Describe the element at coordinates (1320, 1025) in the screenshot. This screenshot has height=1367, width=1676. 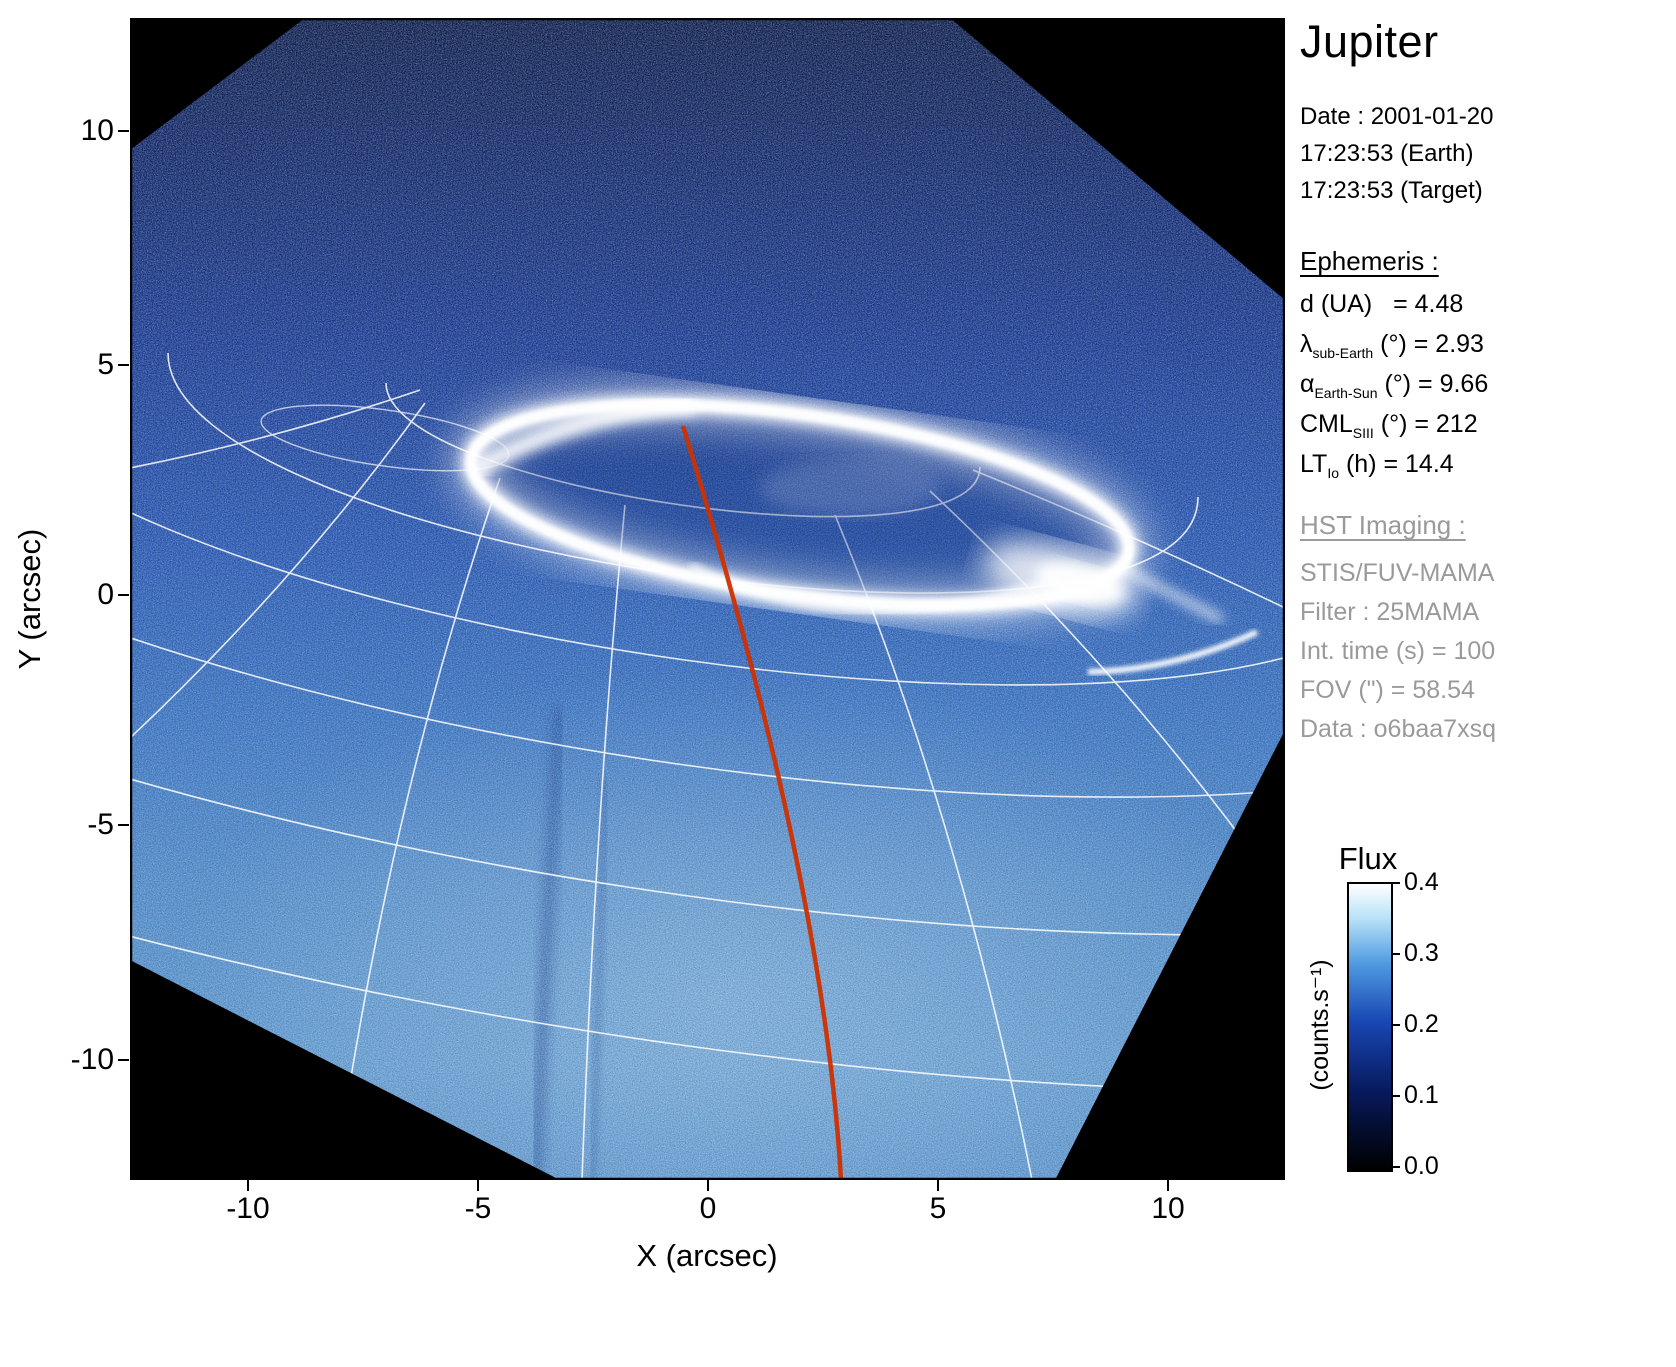
I see `colorbar-unit: (counts.s⁻¹)` at that location.